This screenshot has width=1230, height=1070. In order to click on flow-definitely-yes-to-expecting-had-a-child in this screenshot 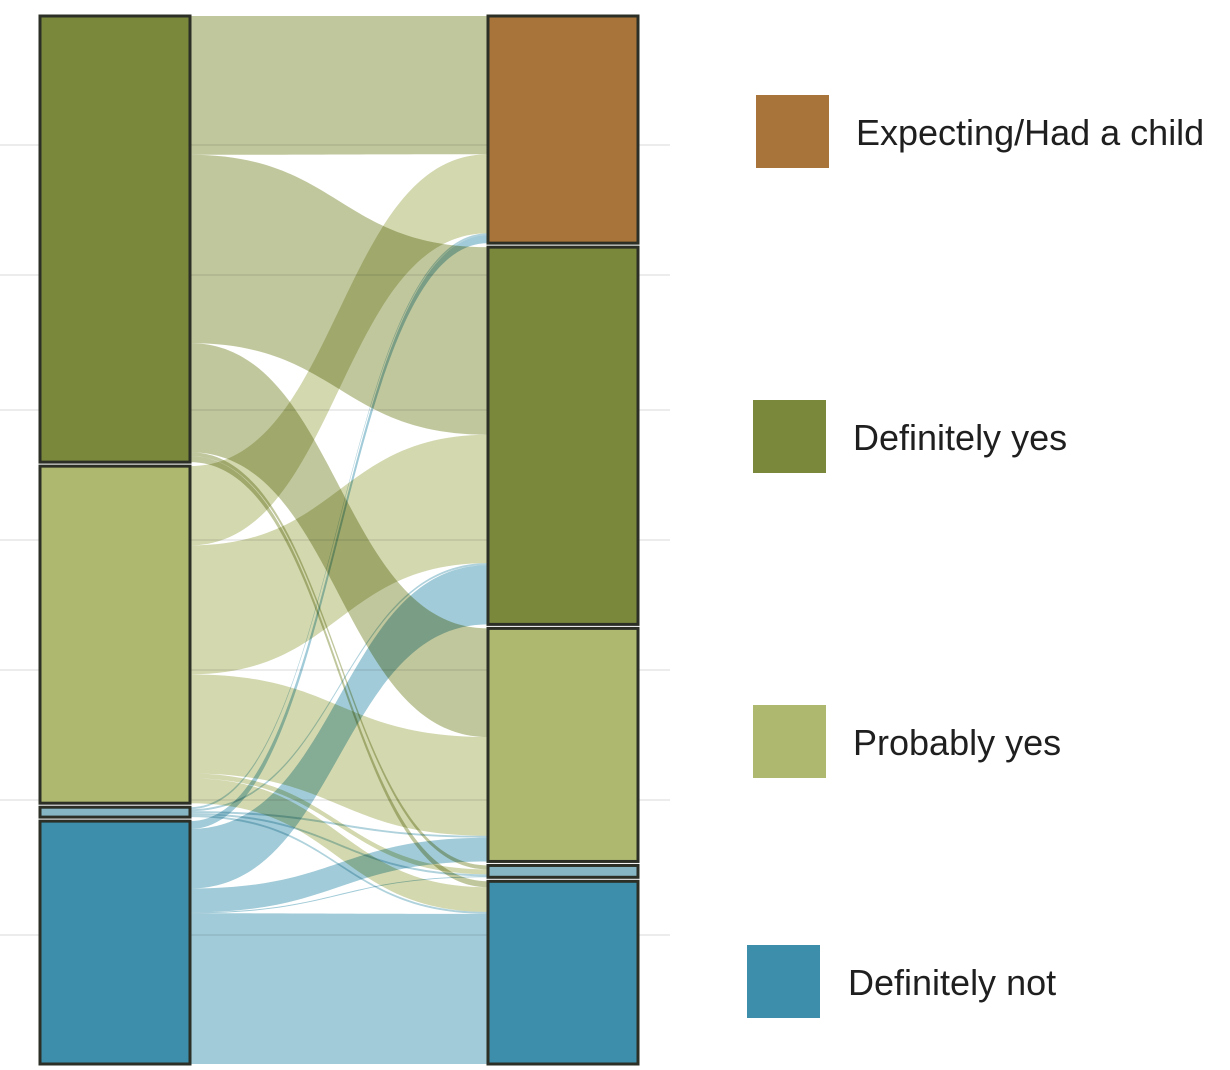, I will do `click(339, 85)`.